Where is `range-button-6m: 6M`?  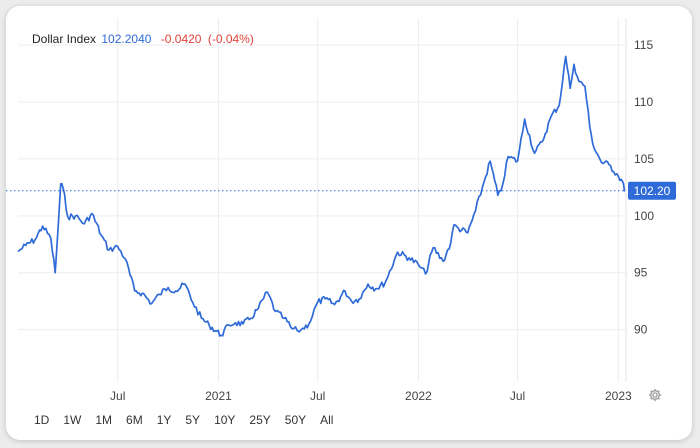 range-button-6m: 6M is located at coordinates (134, 420).